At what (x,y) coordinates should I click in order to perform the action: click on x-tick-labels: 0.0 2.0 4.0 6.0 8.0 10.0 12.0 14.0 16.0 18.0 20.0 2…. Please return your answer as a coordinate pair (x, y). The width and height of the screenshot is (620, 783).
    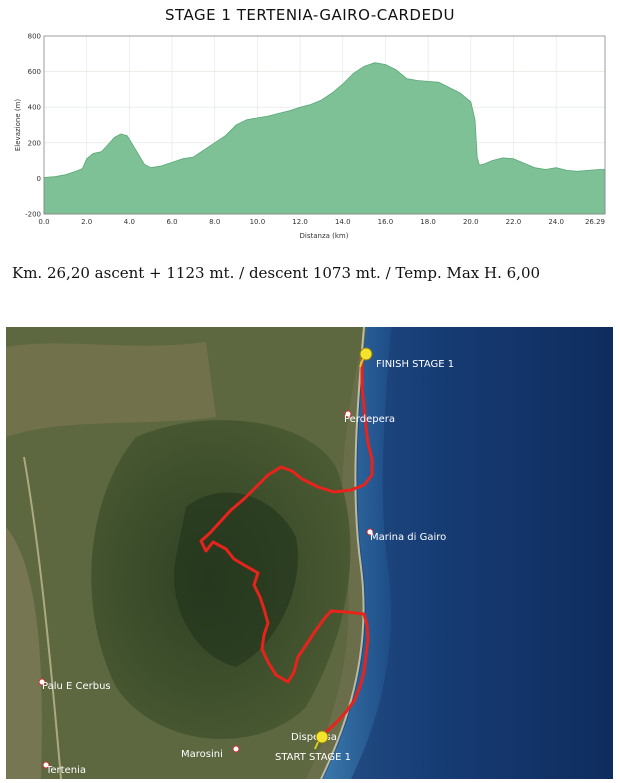
    Looking at the image, I should click on (321, 222).